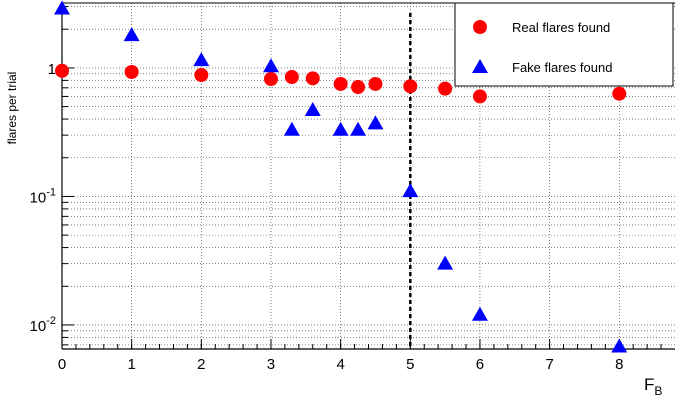  Describe the element at coordinates (51, 321) in the screenshot. I see `y-tick-label-exponent: -2` at that location.